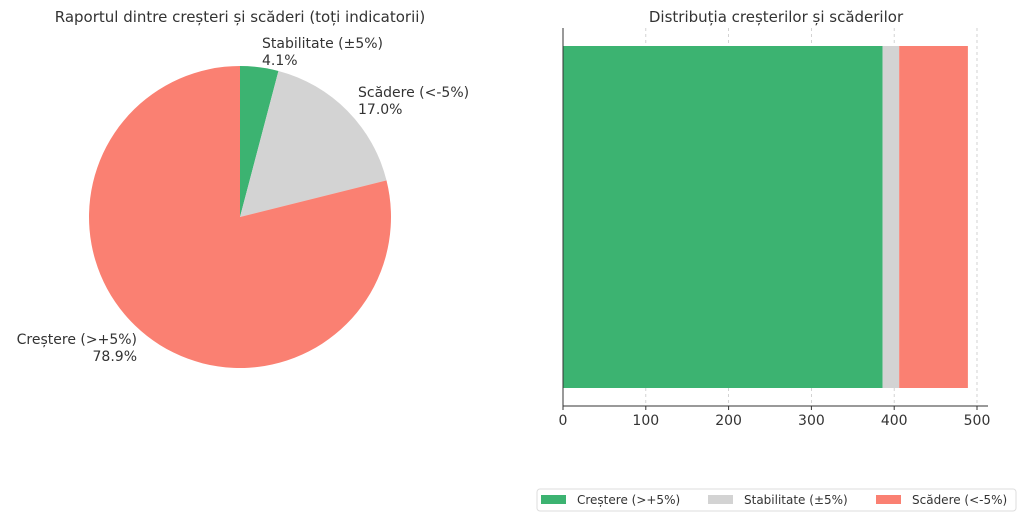  Describe the element at coordinates (115, 357) in the screenshot. I see `pie-pct-label: 78.9%` at that location.